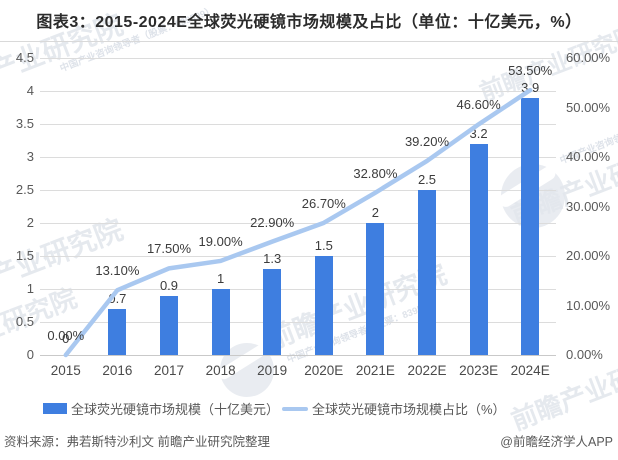 This screenshot has height=460, width=618. What do you see at coordinates (220, 241) in the screenshot?
I see `pct-value-label: 19.00%` at bounding box center [220, 241].